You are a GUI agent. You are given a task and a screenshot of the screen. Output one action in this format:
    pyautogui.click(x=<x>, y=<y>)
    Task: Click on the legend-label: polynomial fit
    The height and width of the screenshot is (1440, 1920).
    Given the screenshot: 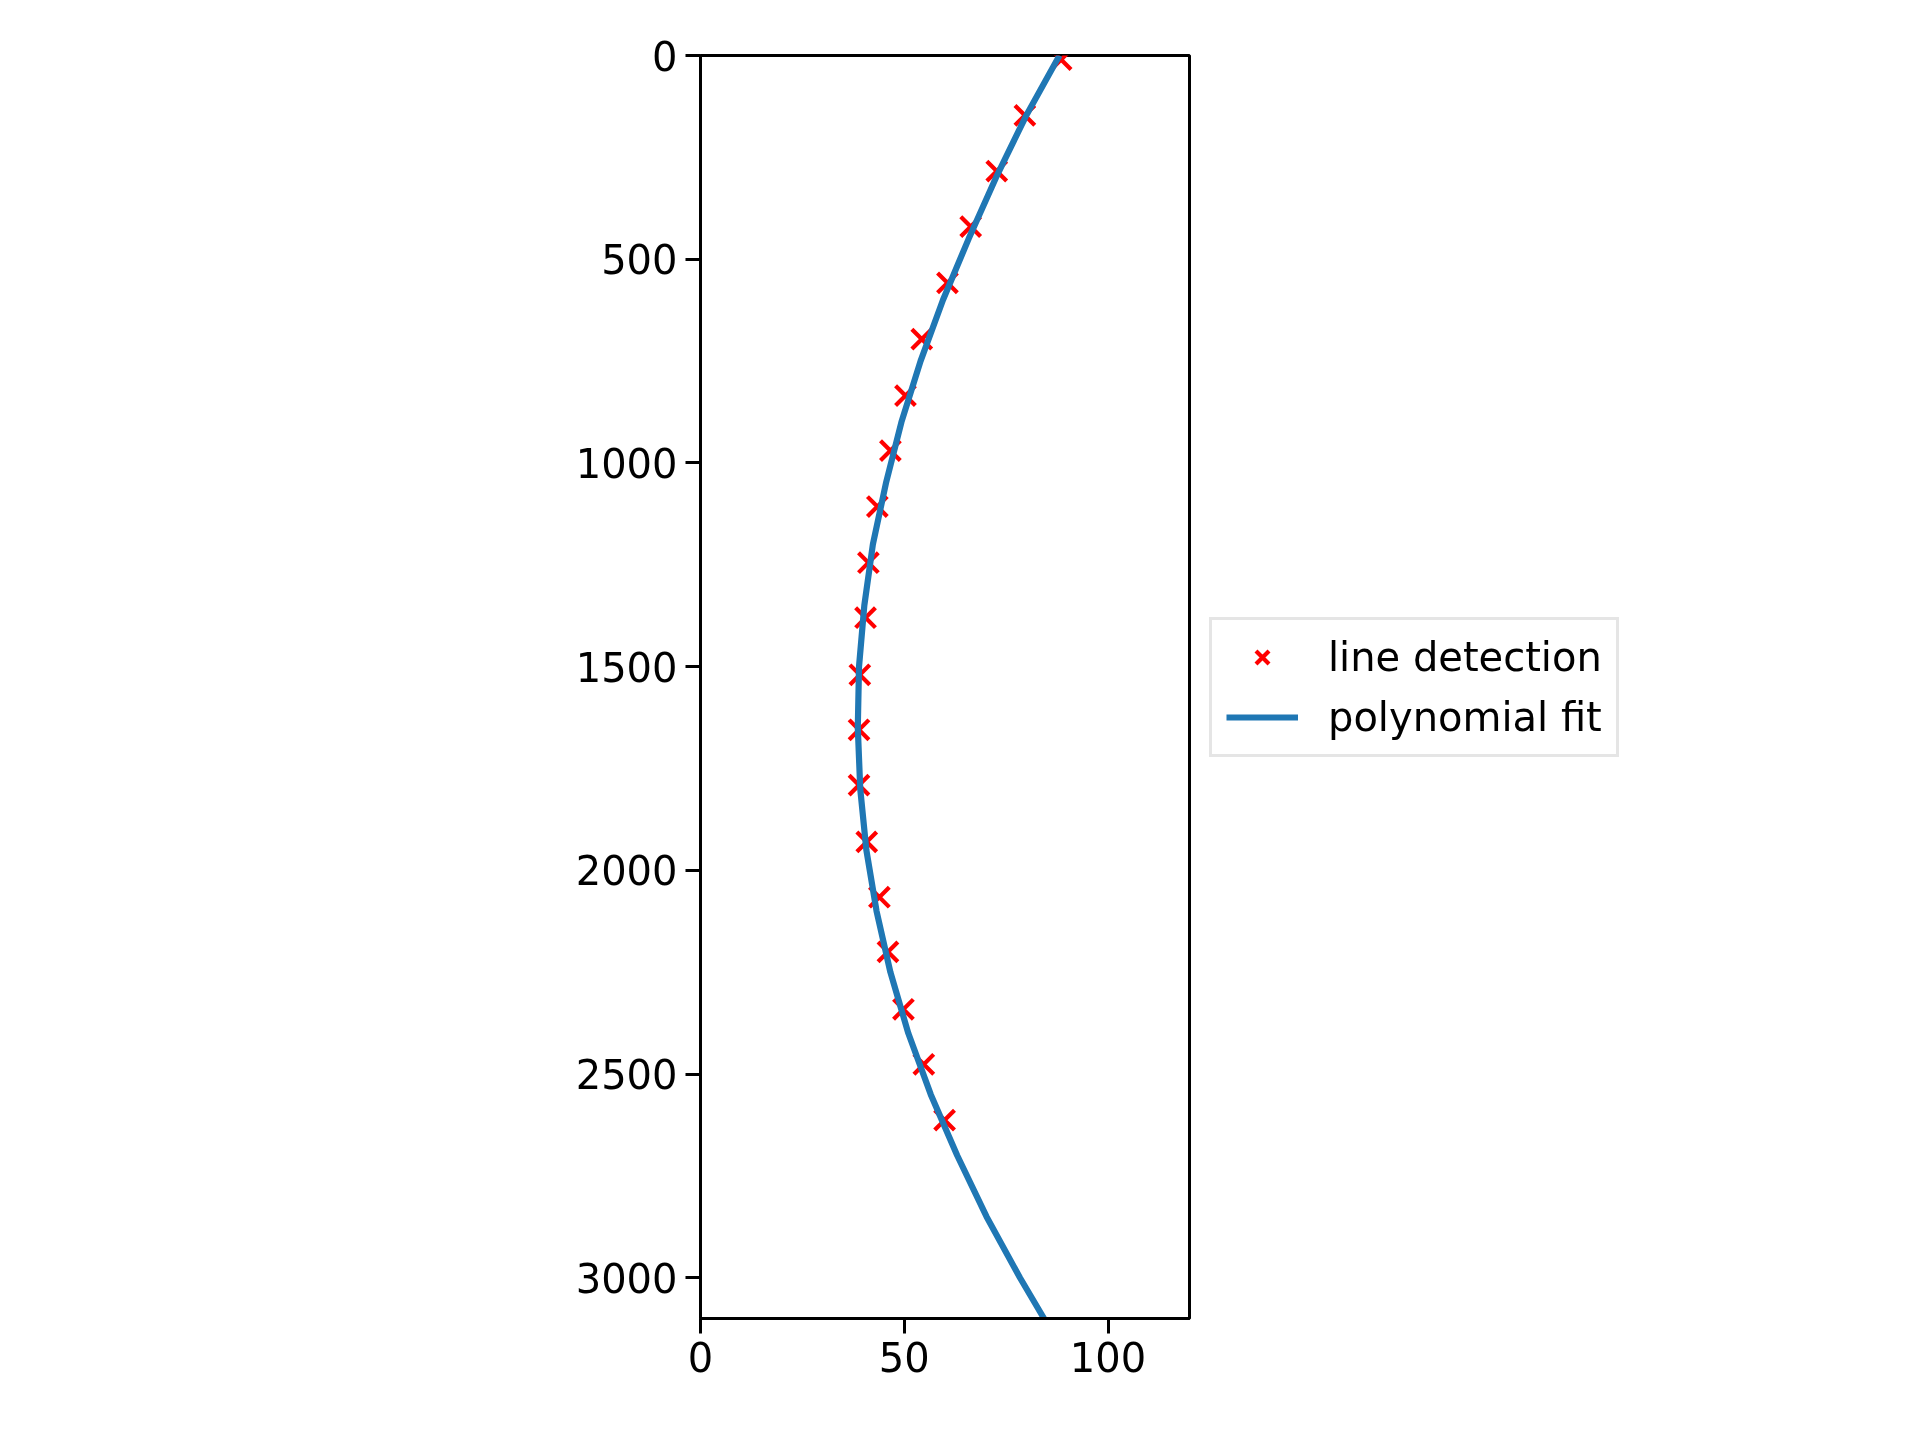 What is the action you would take?
    pyautogui.click(x=1465, y=716)
    